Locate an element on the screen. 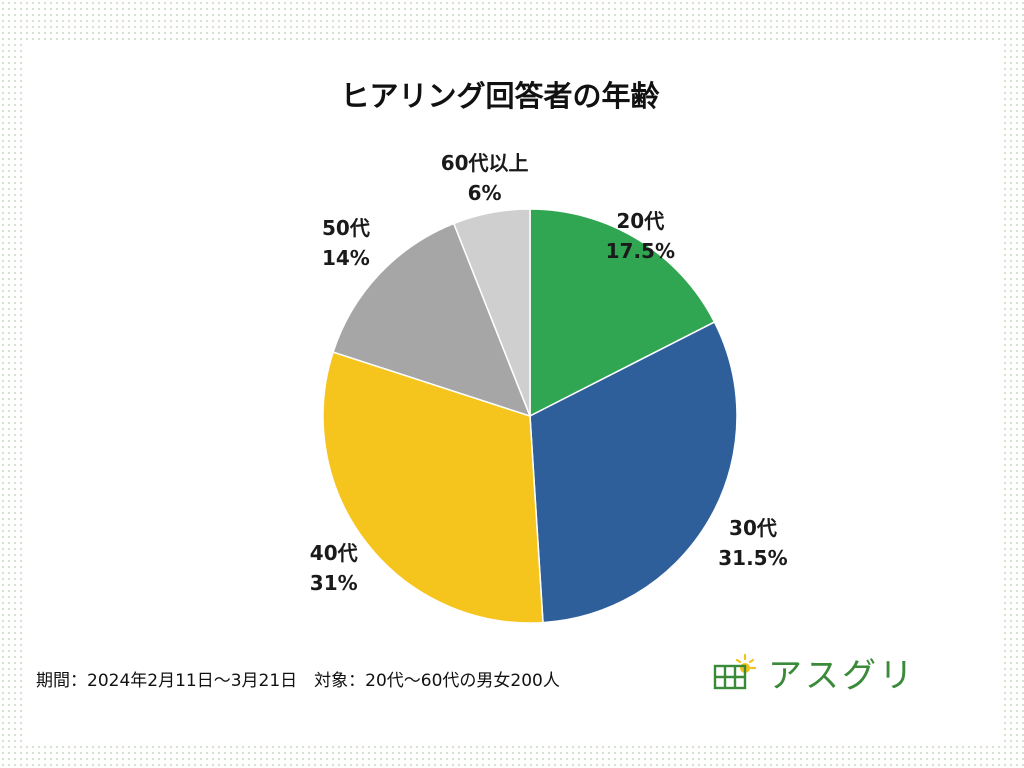 Image resolution: width=1024 pixels, height=768 pixels. brand-logo: アスグリ is located at coordinates (814, 673).